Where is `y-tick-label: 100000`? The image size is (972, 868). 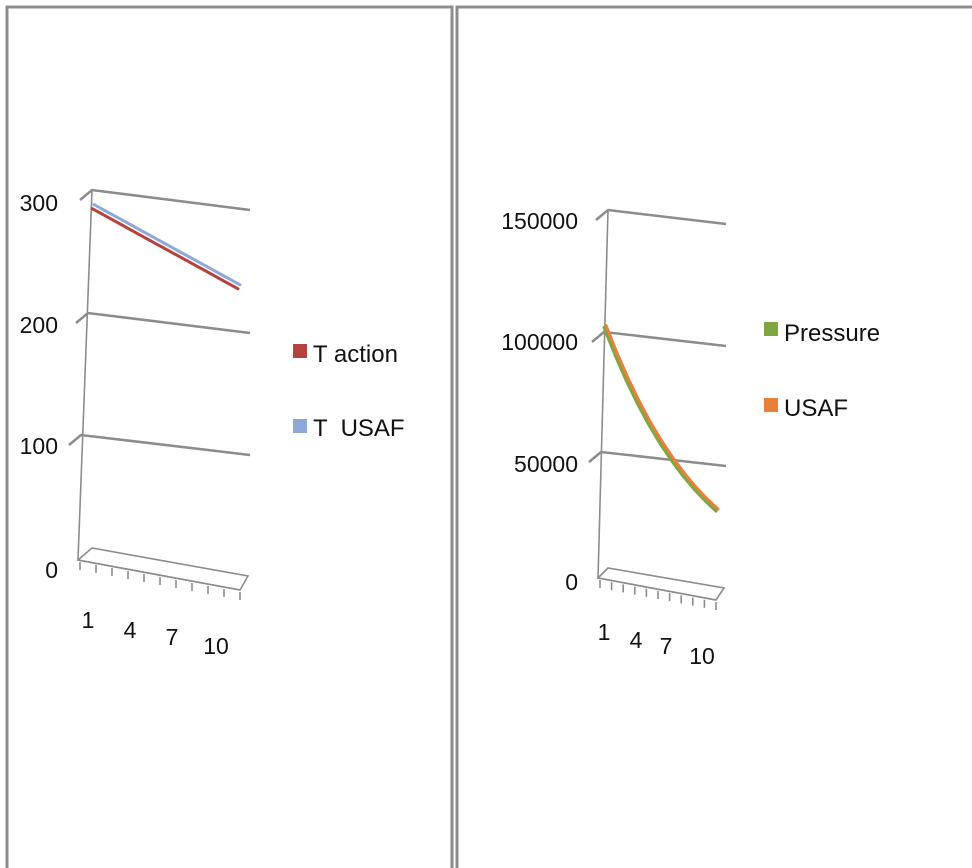 y-tick-label: 100000 is located at coordinates (539, 342).